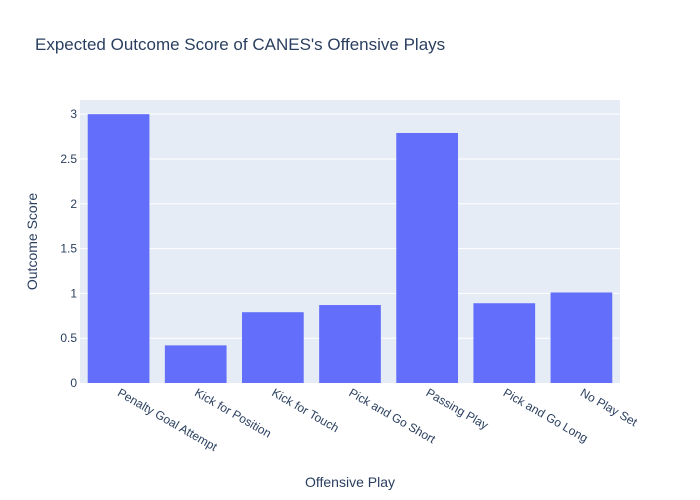 This screenshot has height=500, width=700. I want to click on y-tick-label: 2, so click(73, 204).